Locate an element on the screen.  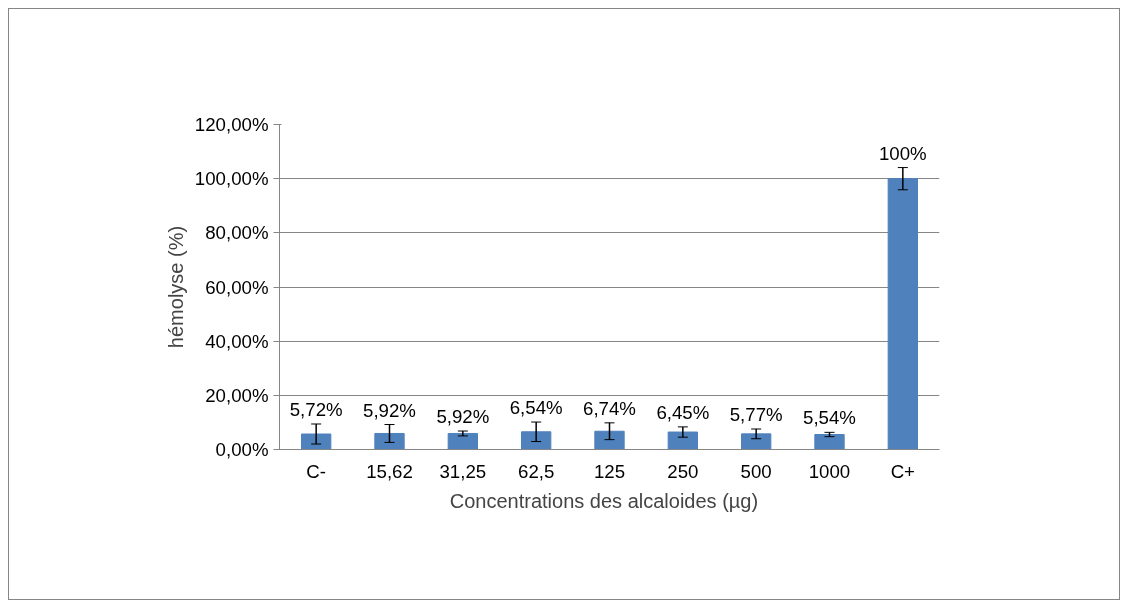
x-tick-label: 62,5 is located at coordinates (536, 471).